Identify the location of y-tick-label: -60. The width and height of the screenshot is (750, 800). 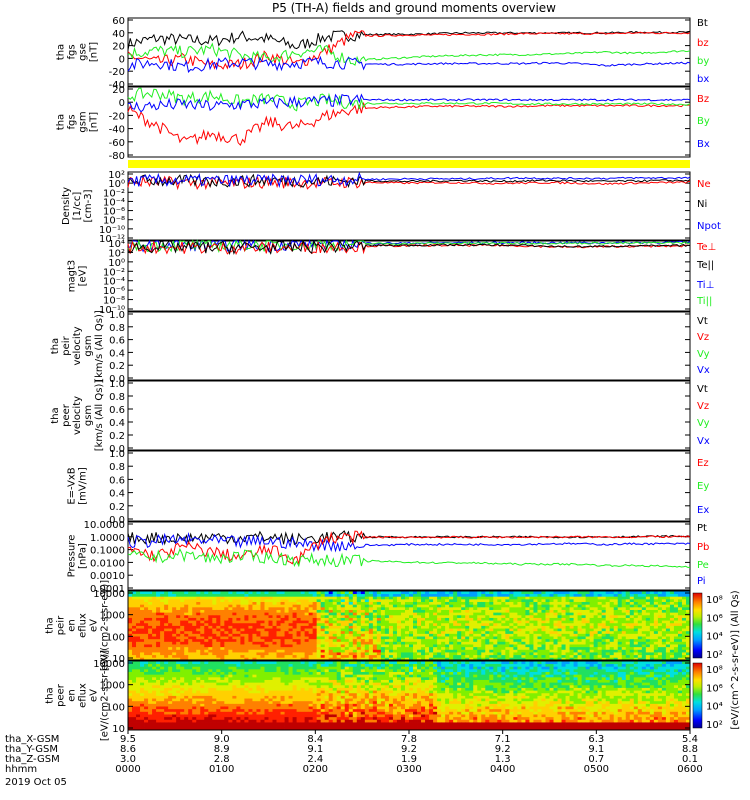
(117, 143).